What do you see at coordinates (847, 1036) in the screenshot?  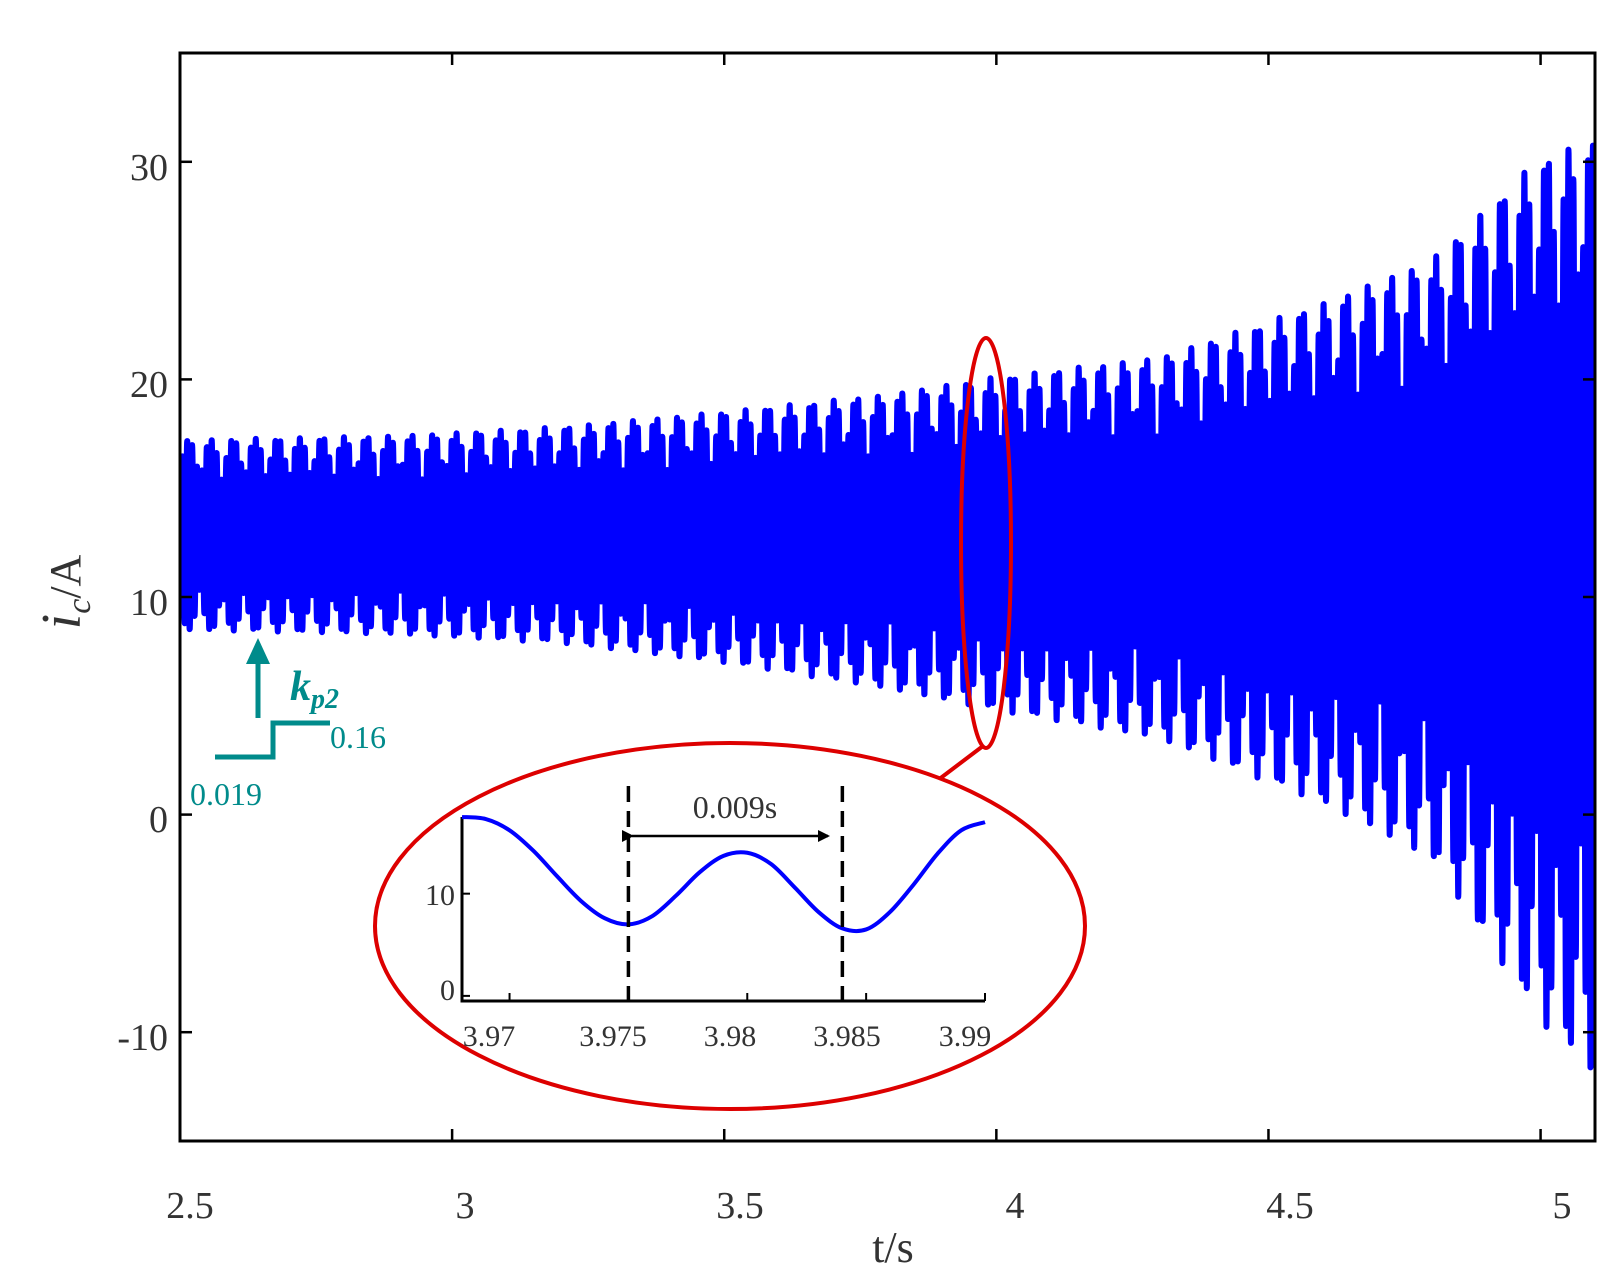 I see `inset-x-tick-label: 3.985` at bounding box center [847, 1036].